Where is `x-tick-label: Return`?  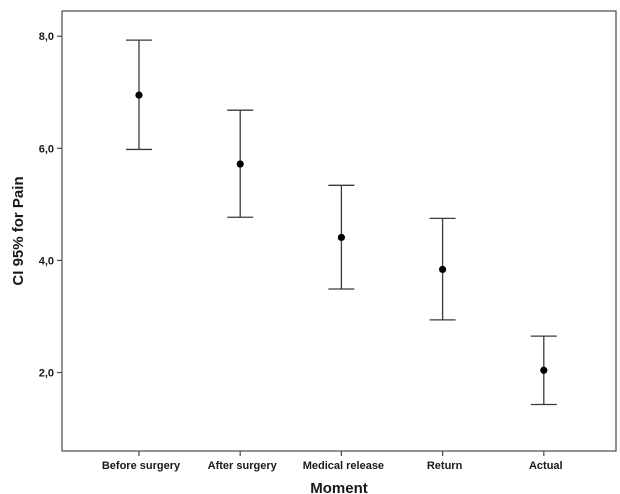 x-tick-label: Return is located at coordinates (445, 466).